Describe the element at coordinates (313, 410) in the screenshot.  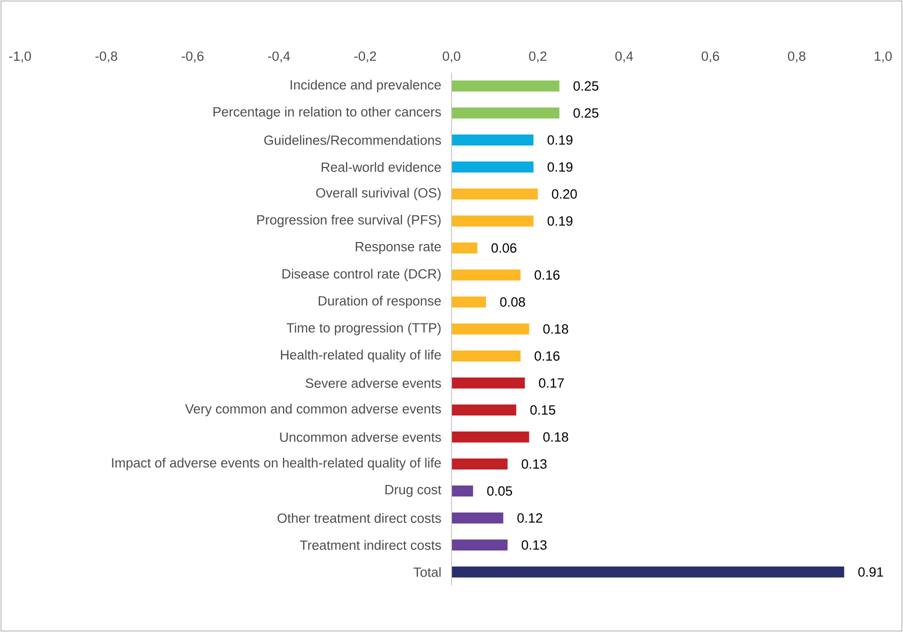
I see `y-tick-label: Very common and common adverse events` at that location.